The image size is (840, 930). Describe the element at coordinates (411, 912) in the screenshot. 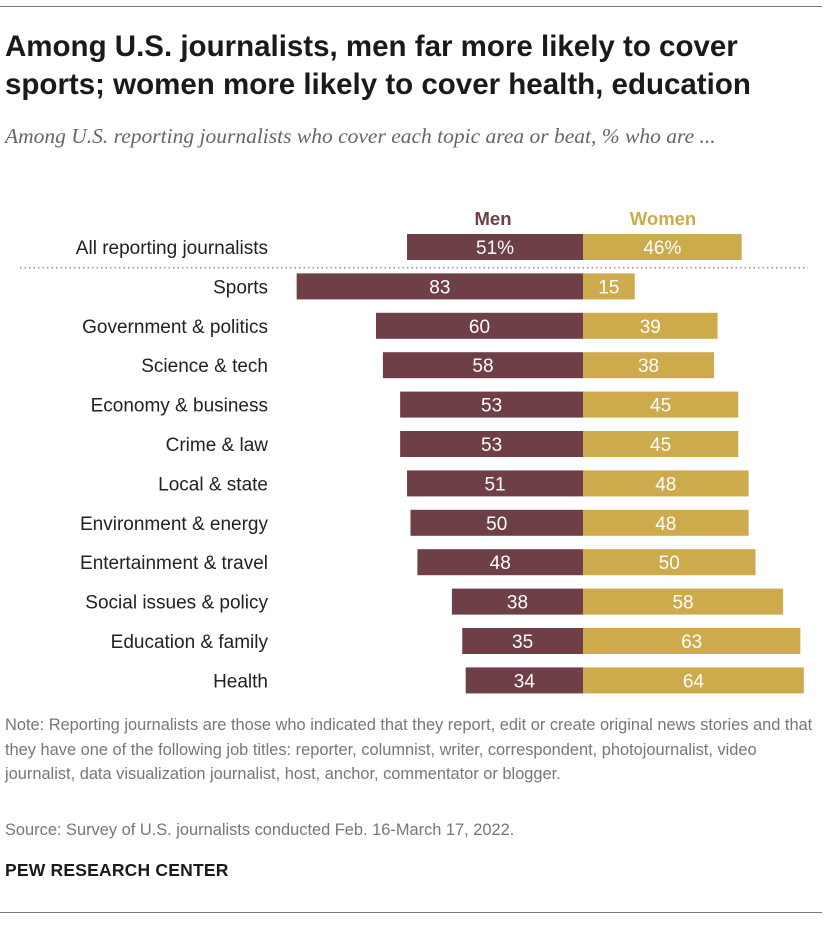

I see `bottom-rule` at that location.